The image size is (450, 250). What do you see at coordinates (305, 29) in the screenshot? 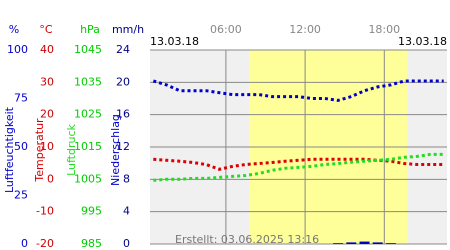
I see `x-tick-label: 12:00` at bounding box center [305, 29].